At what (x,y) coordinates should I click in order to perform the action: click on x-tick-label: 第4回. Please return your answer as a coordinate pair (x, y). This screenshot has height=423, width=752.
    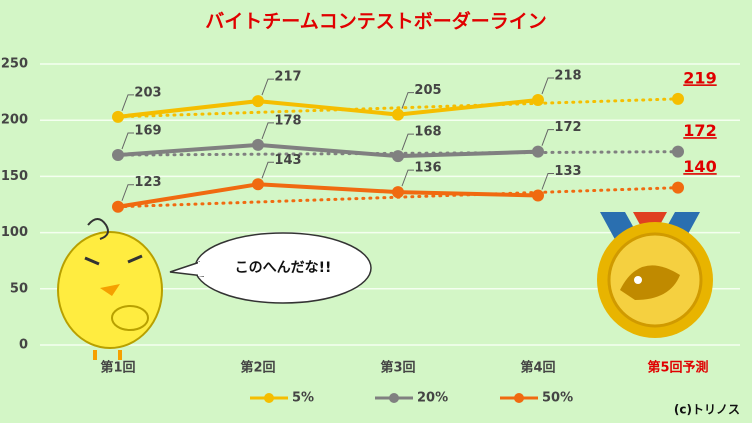
    Looking at the image, I should click on (537, 368).